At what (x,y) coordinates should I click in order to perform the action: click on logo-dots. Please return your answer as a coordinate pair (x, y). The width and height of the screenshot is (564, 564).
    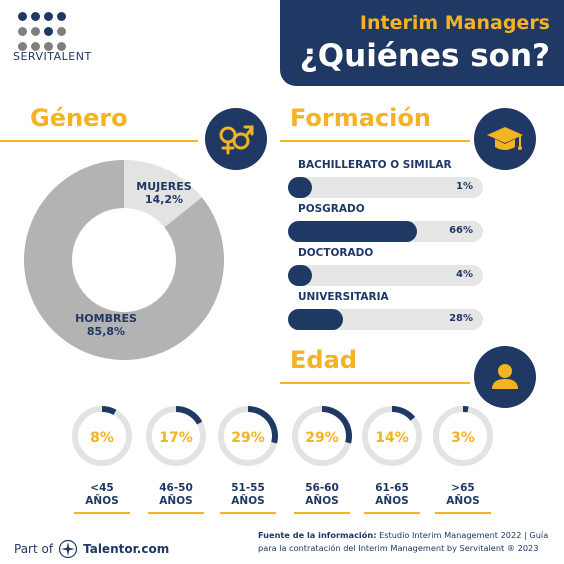
    Looking at the image, I should click on (42, 32).